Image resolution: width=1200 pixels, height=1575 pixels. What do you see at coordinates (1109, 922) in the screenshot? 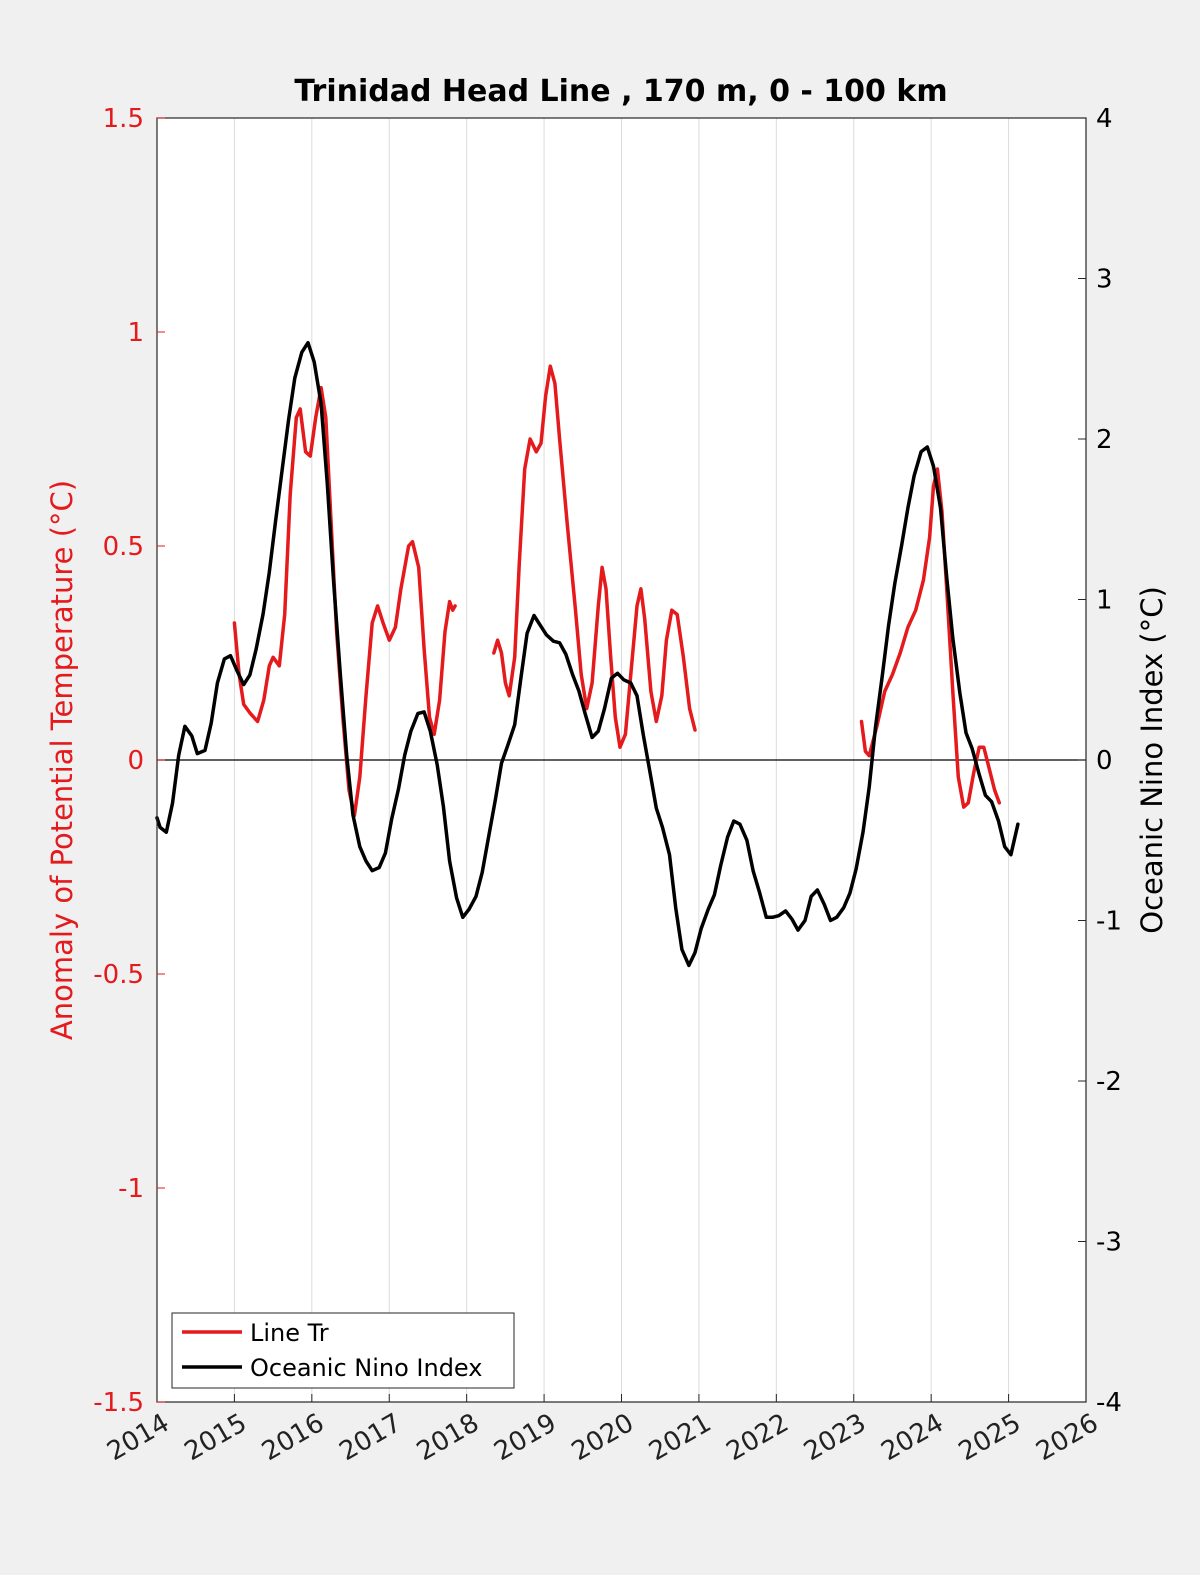
I see `y-right-tick-label: -1` at bounding box center [1109, 922].